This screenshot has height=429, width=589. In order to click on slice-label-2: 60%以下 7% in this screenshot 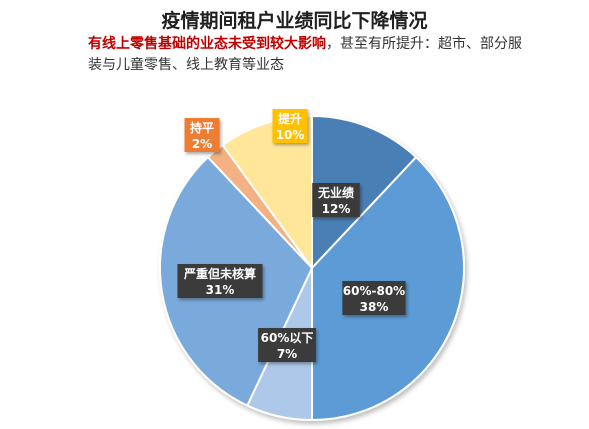, I will do `click(287, 345)`.